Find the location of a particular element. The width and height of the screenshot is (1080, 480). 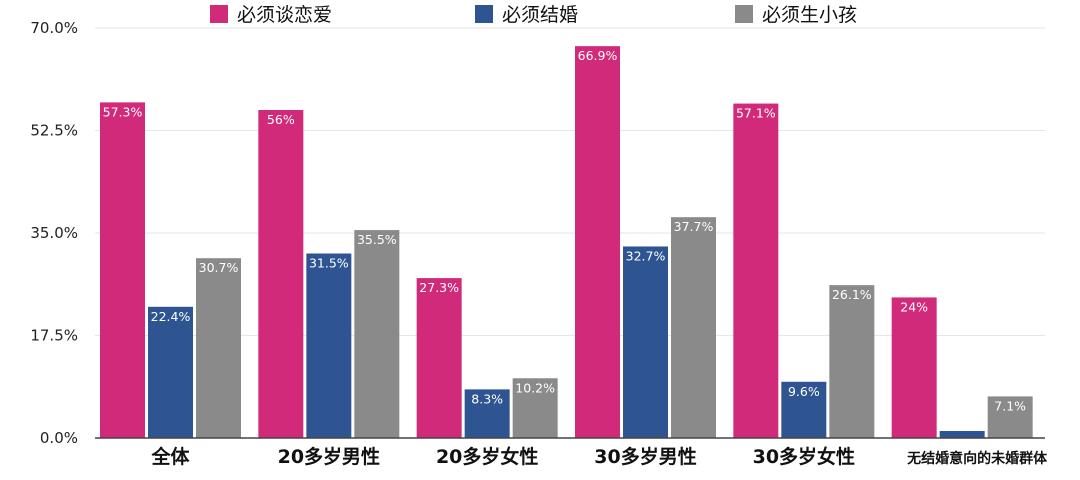

data-label: 24% is located at coordinates (914, 306).